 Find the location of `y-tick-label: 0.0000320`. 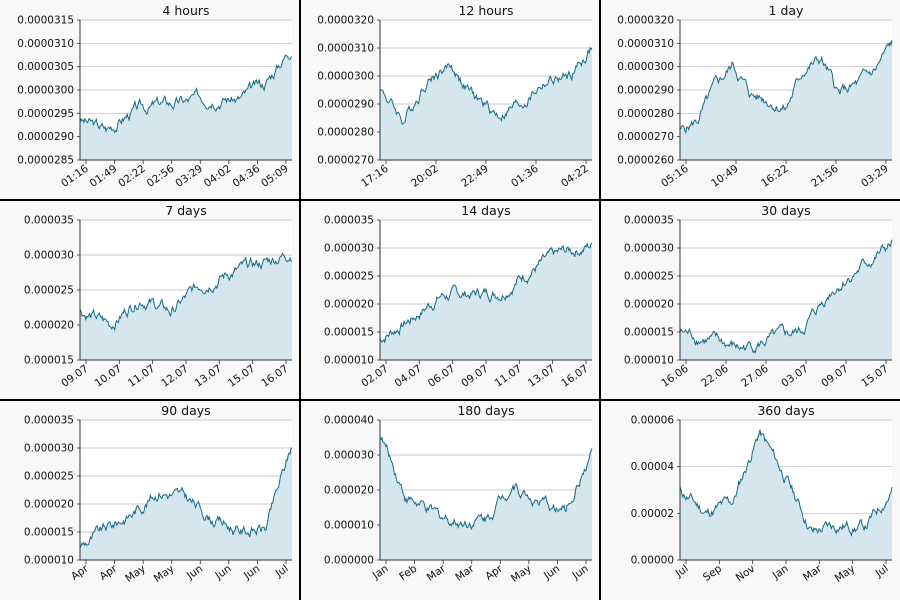

y-tick-label: 0.0000320 is located at coordinates (645, 21).